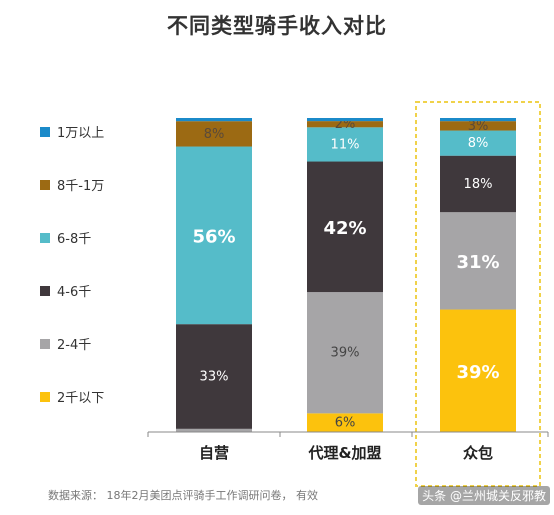 This screenshot has width=554, height=515. I want to click on bar-代理-加盟: 6%39%42%11%2%, so click(345, 274).